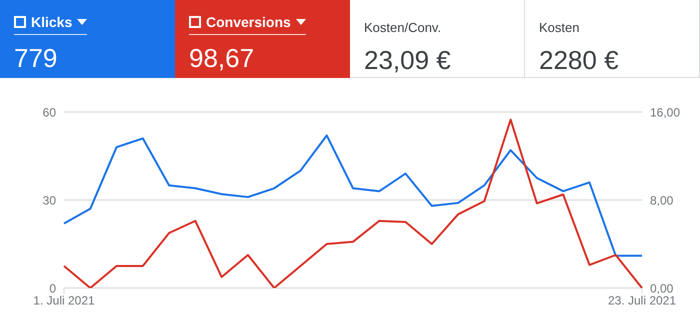 The height and width of the screenshot is (325, 700). What do you see at coordinates (36, 58) in the screenshot?
I see `text: 779` at bounding box center [36, 58].